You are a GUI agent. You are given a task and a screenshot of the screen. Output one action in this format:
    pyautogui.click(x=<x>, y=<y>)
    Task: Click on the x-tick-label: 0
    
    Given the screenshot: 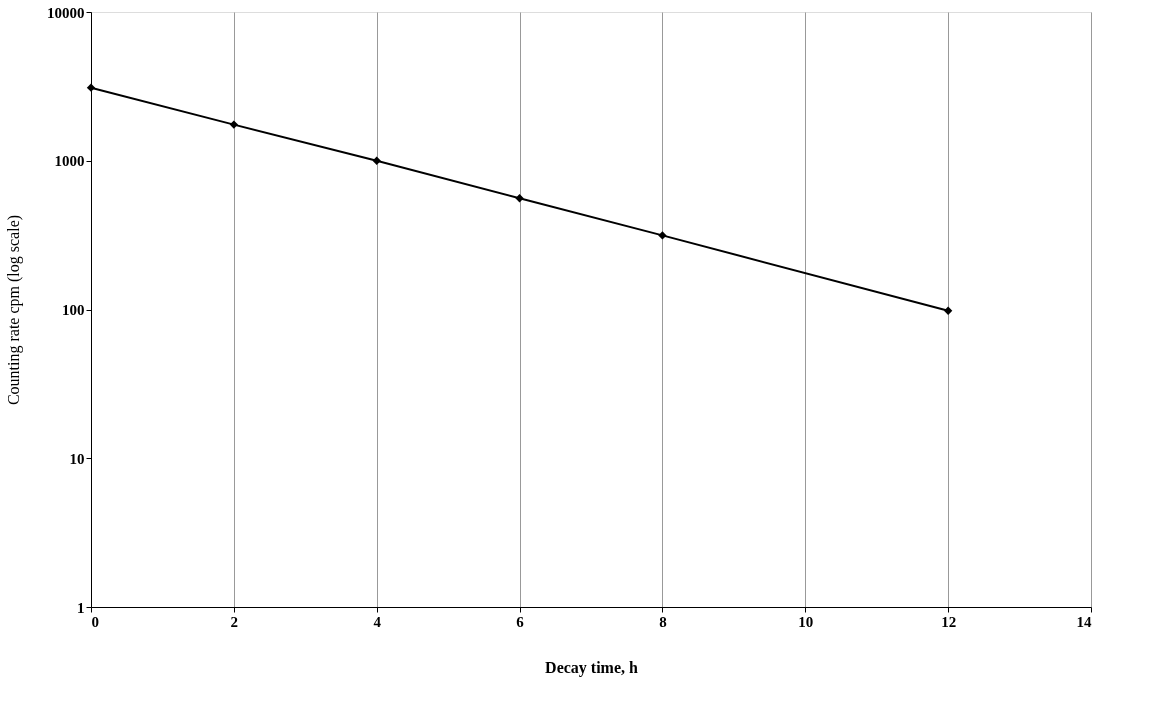 What is the action you would take?
    pyautogui.click(x=95, y=621)
    